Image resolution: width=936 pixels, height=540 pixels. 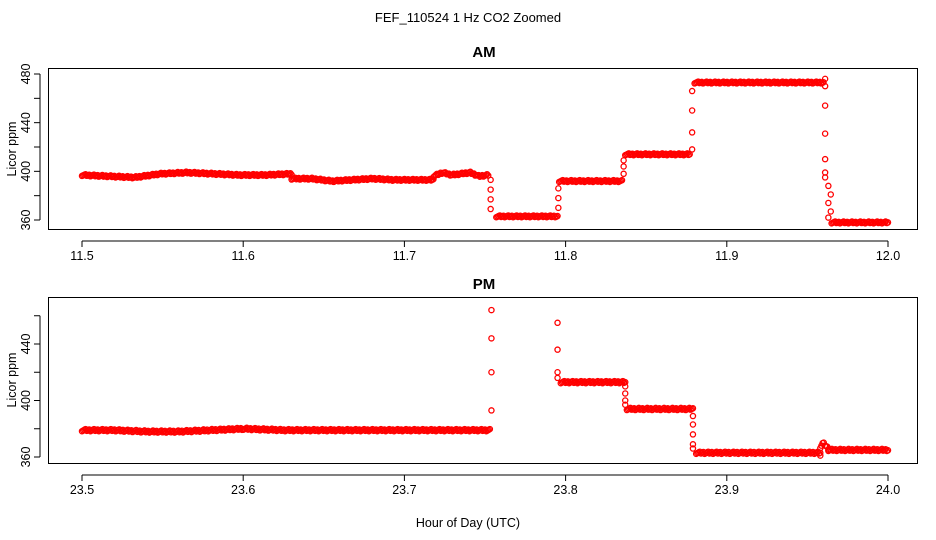 I want to click on panel-am-x-tick-label: 11.8, so click(x=565, y=256).